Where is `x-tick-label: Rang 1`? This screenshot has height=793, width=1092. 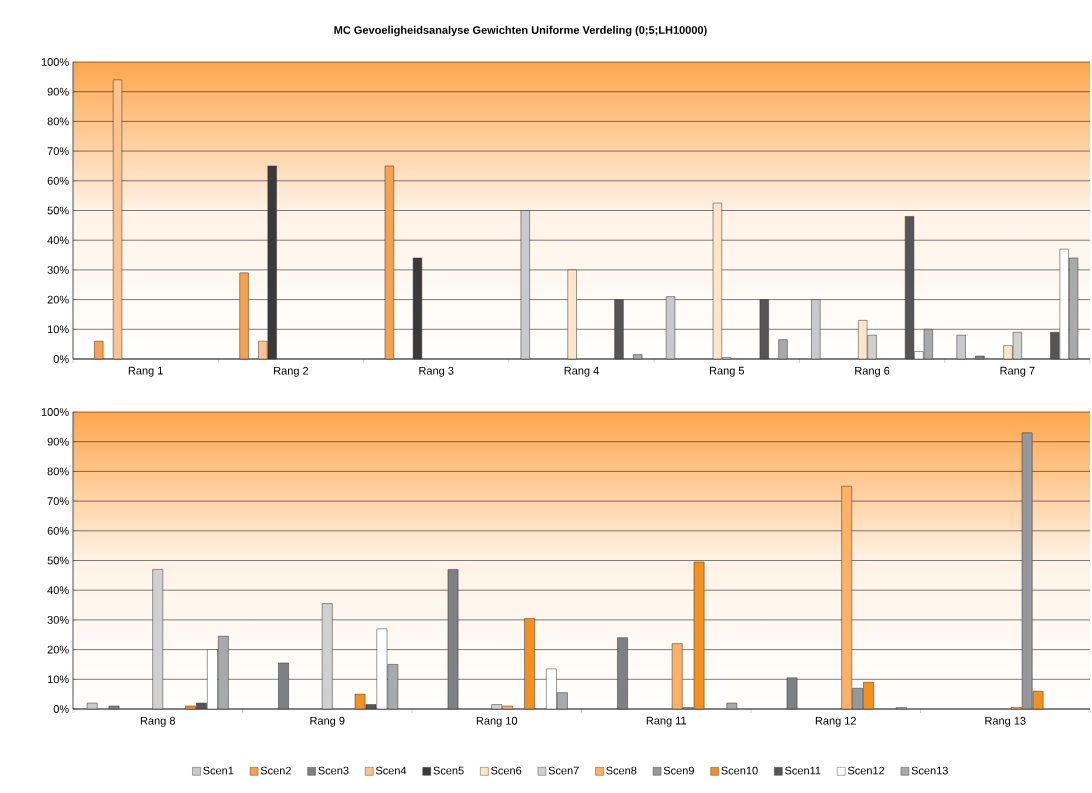
x-tick-label: Rang 1 is located at coordinates (145, 371).